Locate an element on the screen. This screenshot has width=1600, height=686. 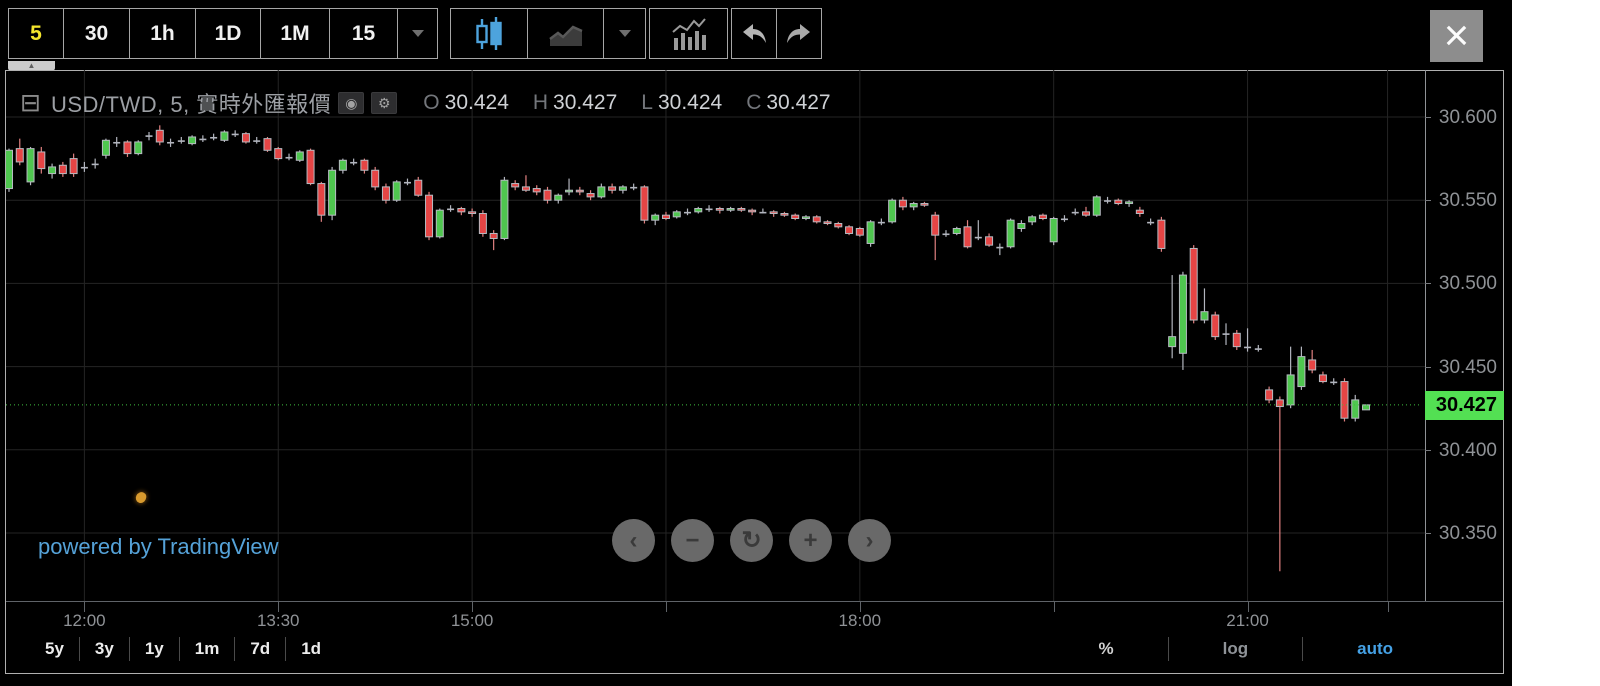
ohlc-value: 30.424 is located at coordinates (690, 102).